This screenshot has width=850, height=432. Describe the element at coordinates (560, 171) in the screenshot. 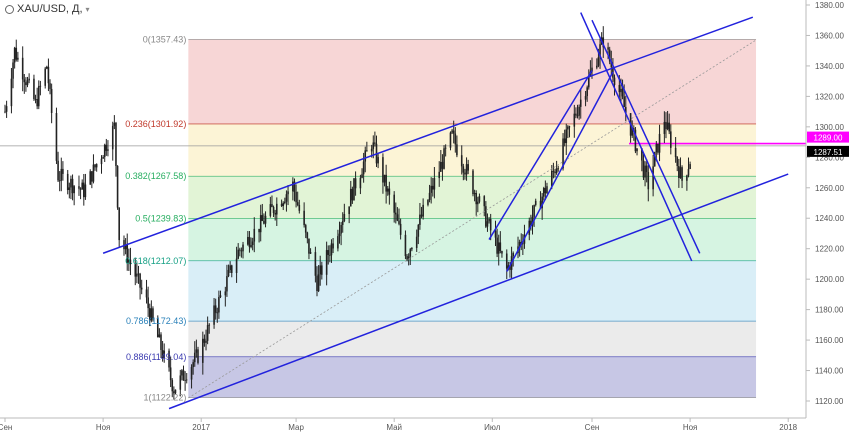

I see `rally-lower` at that location.